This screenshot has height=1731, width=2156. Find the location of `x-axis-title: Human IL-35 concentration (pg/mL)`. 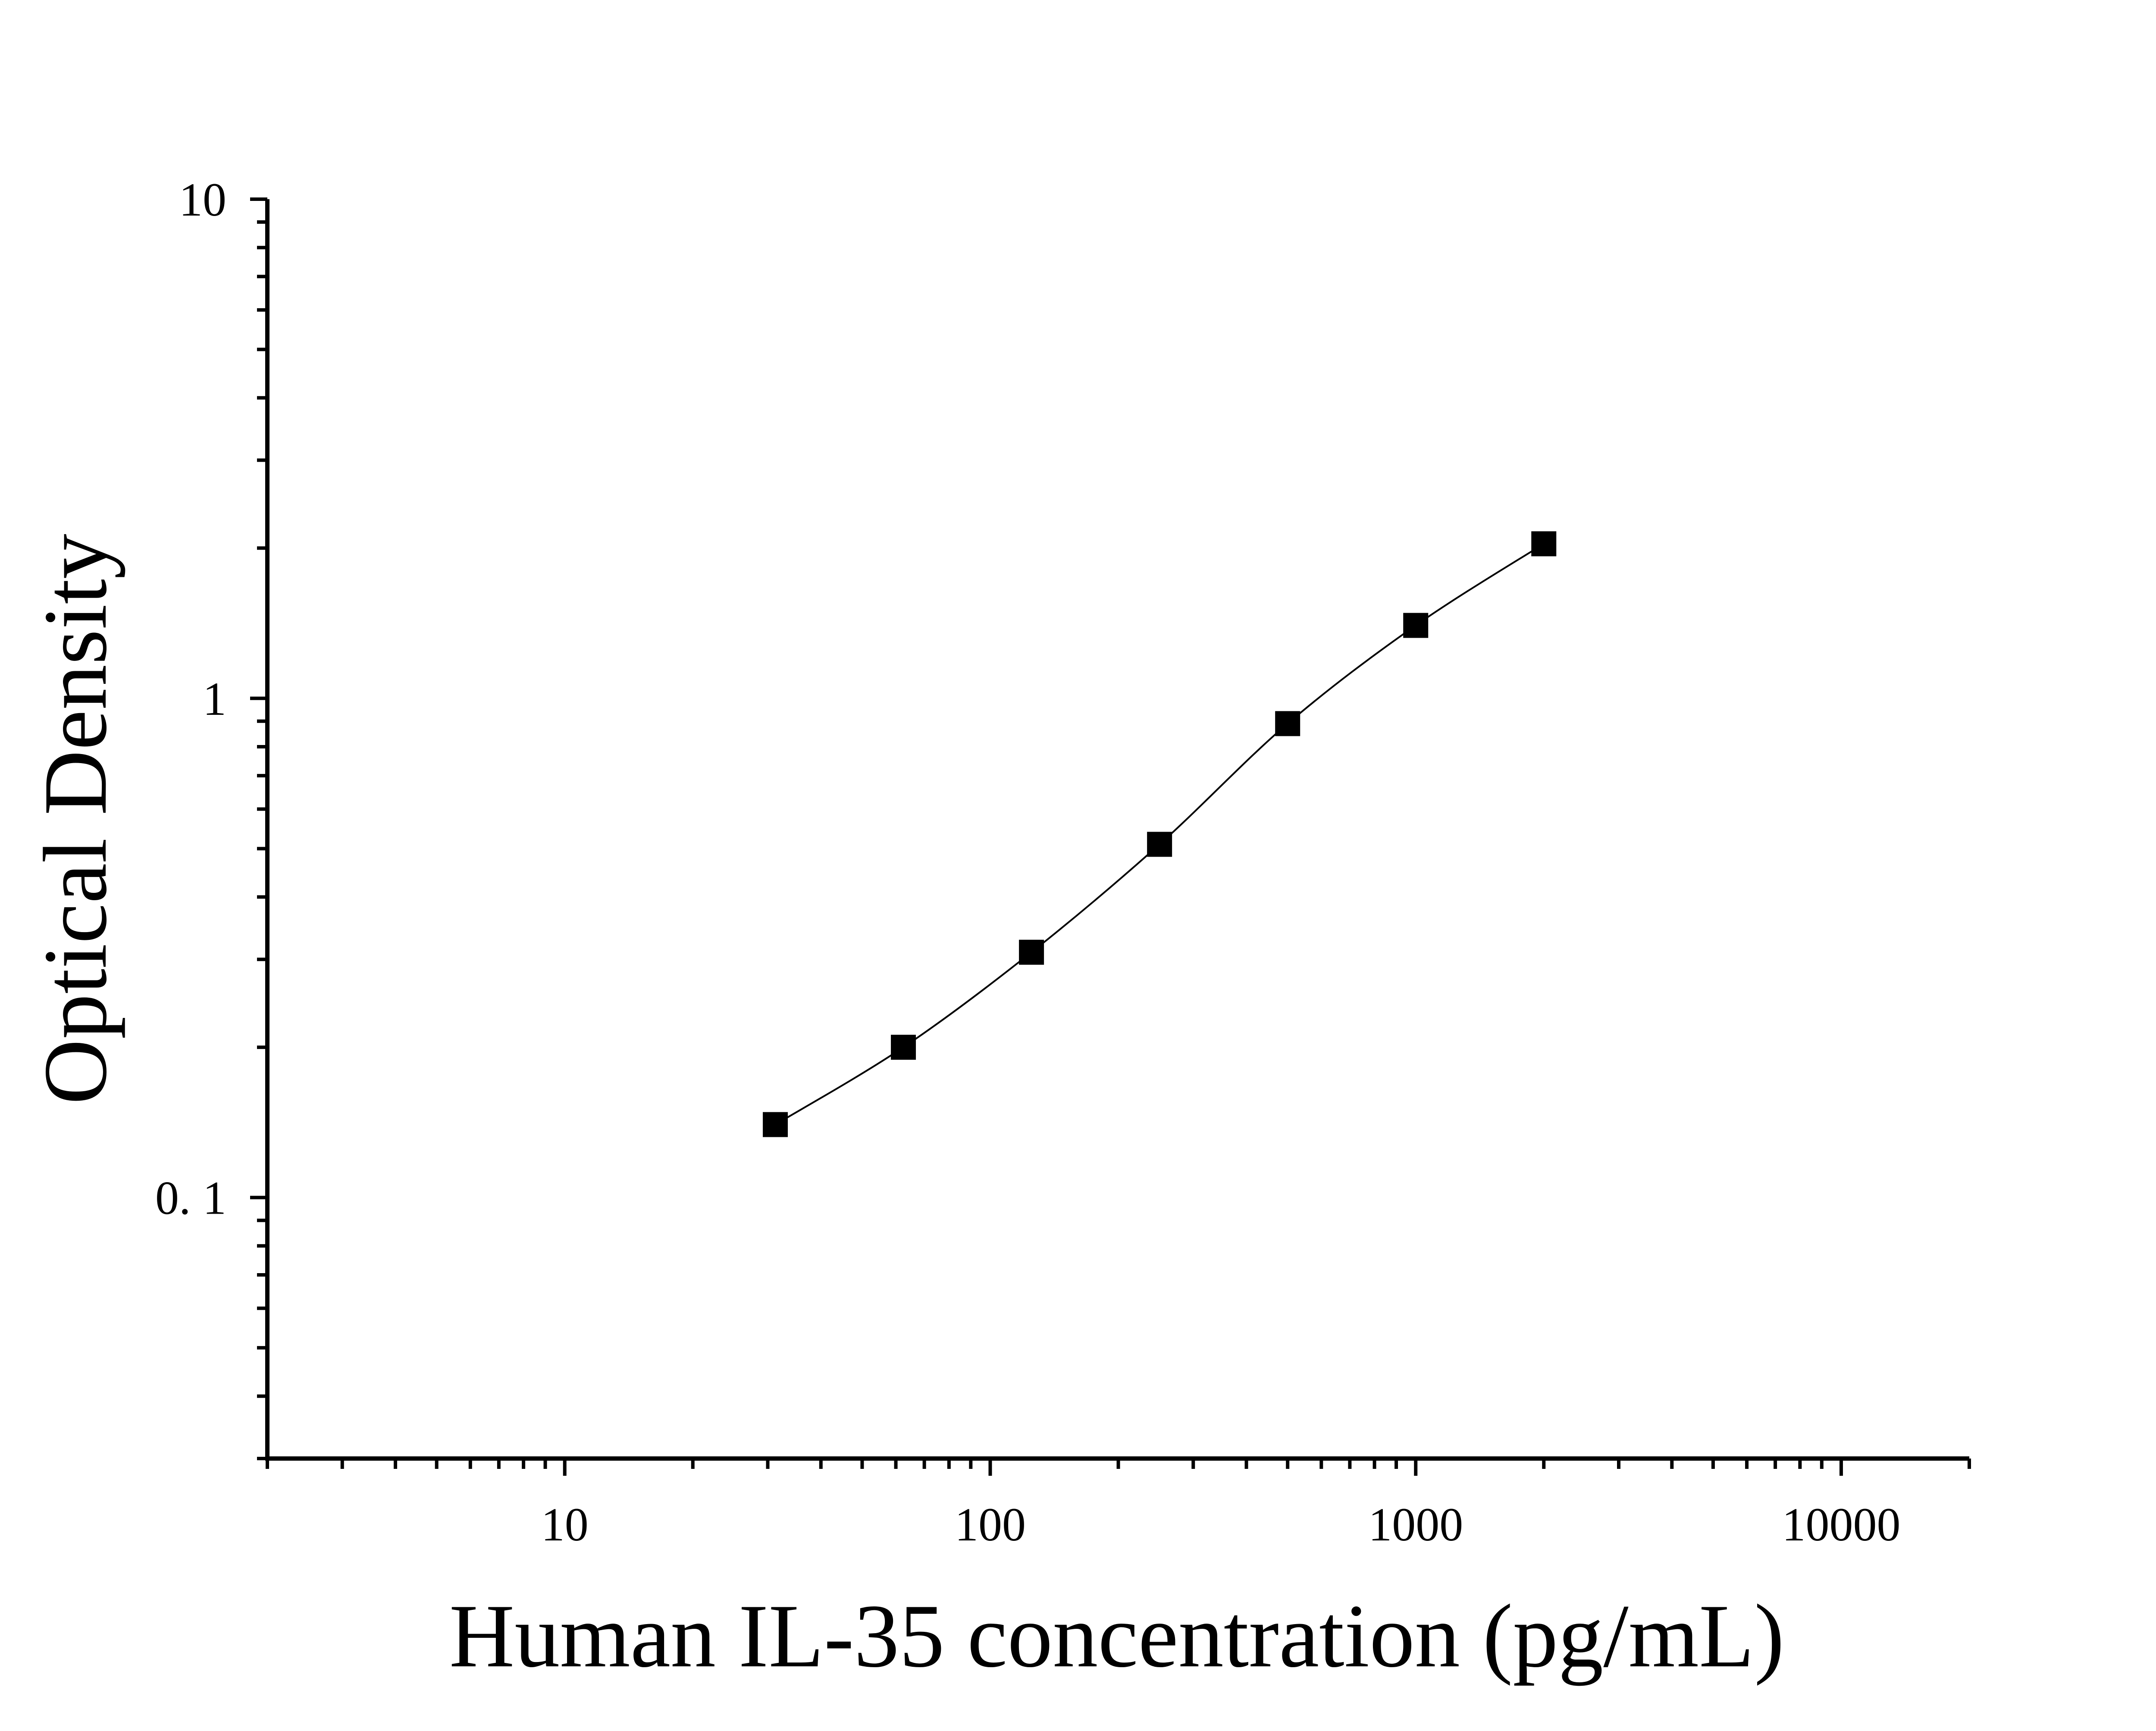

x-axis-title: Human IL-35 concentration (pg/mL) is located at coordinates (1116, 1636).